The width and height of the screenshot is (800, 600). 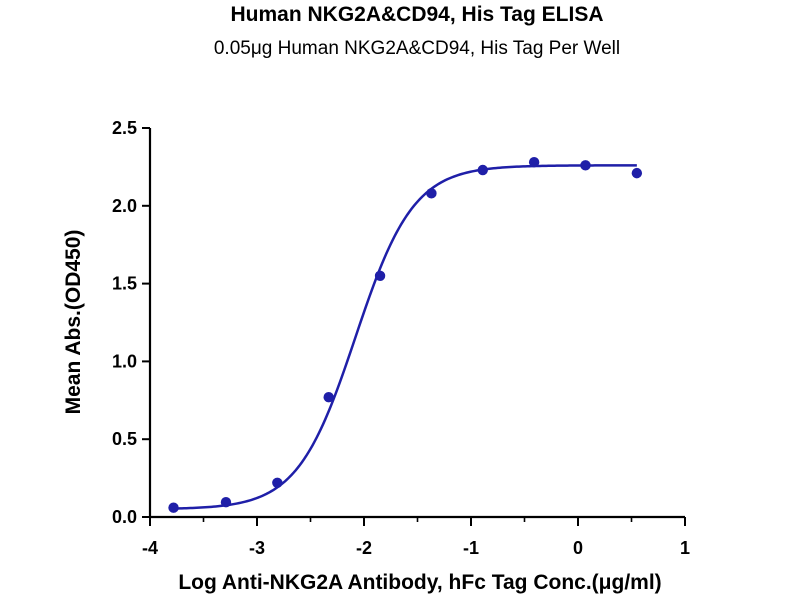 I want to click on x-tick-label: -2, so click(x=364, y=548).